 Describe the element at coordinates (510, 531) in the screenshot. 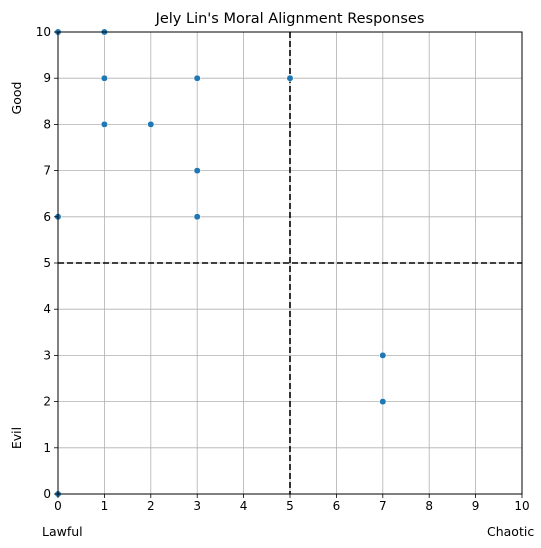

I see `x-label-chaotic: Chaotic` at that location.